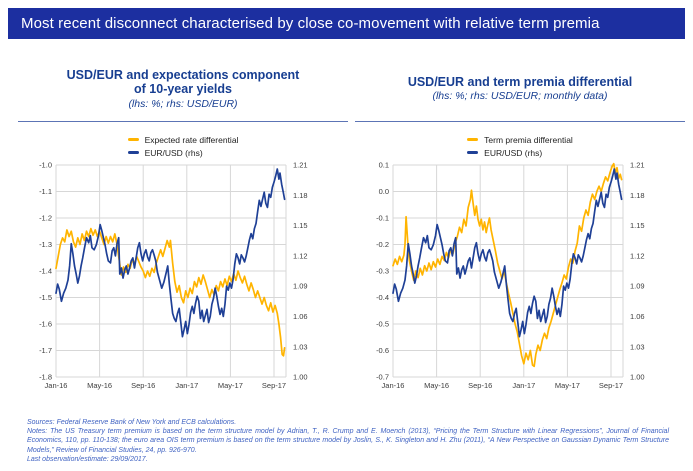  What do you see at coordinates (384, 191) in the screenshot?
I see `svg-text: 0.0` at bounding box center [384, 191].